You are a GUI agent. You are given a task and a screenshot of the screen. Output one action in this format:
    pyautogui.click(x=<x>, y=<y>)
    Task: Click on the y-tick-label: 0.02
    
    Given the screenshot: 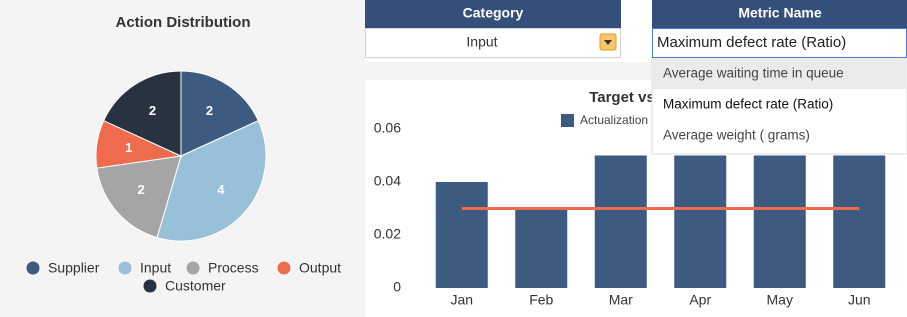 What is the action you would take?
    pyautogui.click(x=387, y=234)
    